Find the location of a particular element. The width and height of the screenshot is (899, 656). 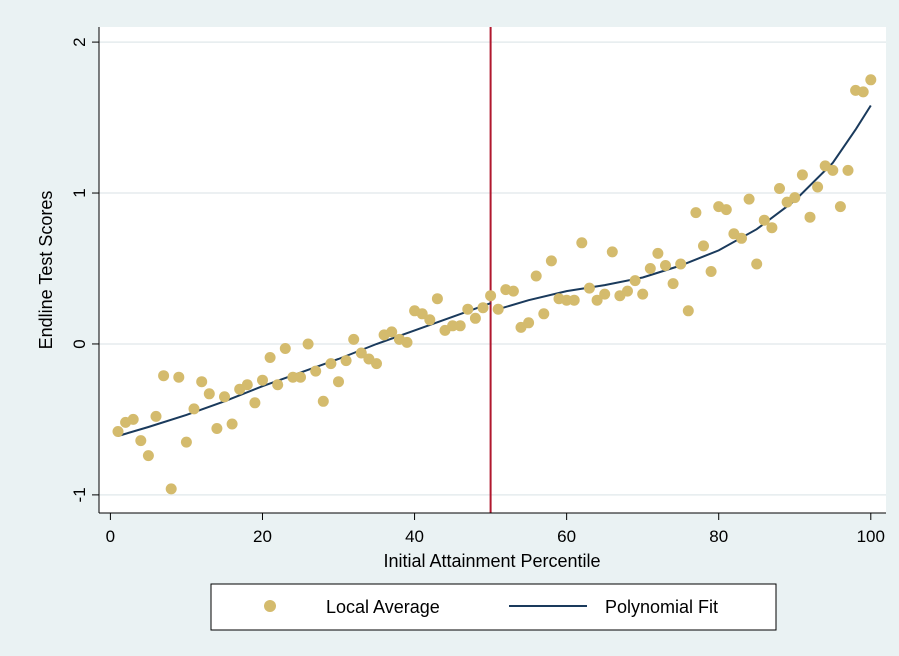

x-tick-label-5: 100 is located at coordinates (871, 536).